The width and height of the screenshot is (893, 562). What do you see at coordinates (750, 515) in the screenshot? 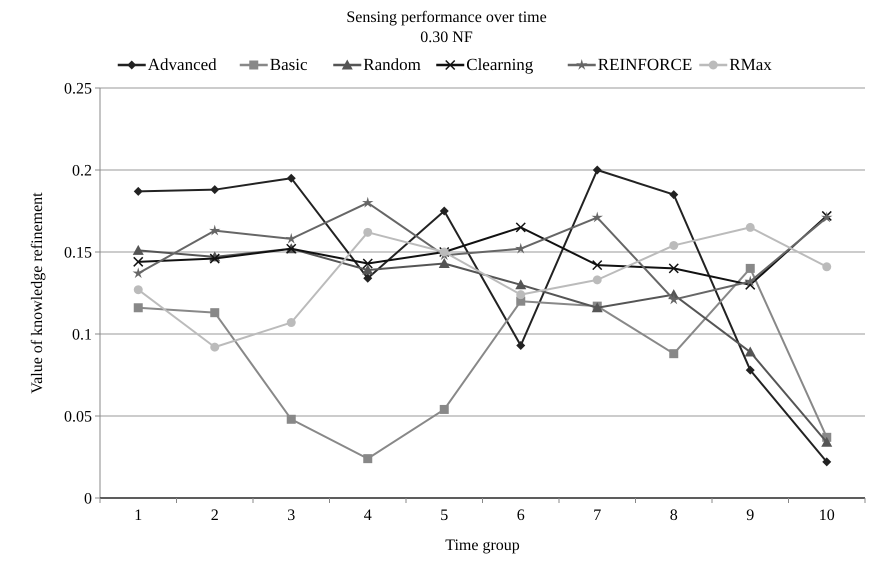
I see `x-tick-label: 9` at bounding box center [750, 515].